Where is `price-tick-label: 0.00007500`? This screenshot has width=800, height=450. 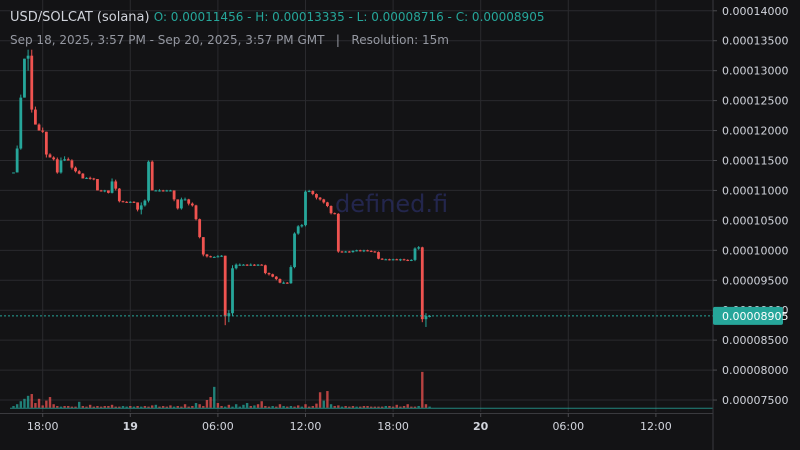 price-tick-label: 0.00007500 is located at coordinates (755, 400).